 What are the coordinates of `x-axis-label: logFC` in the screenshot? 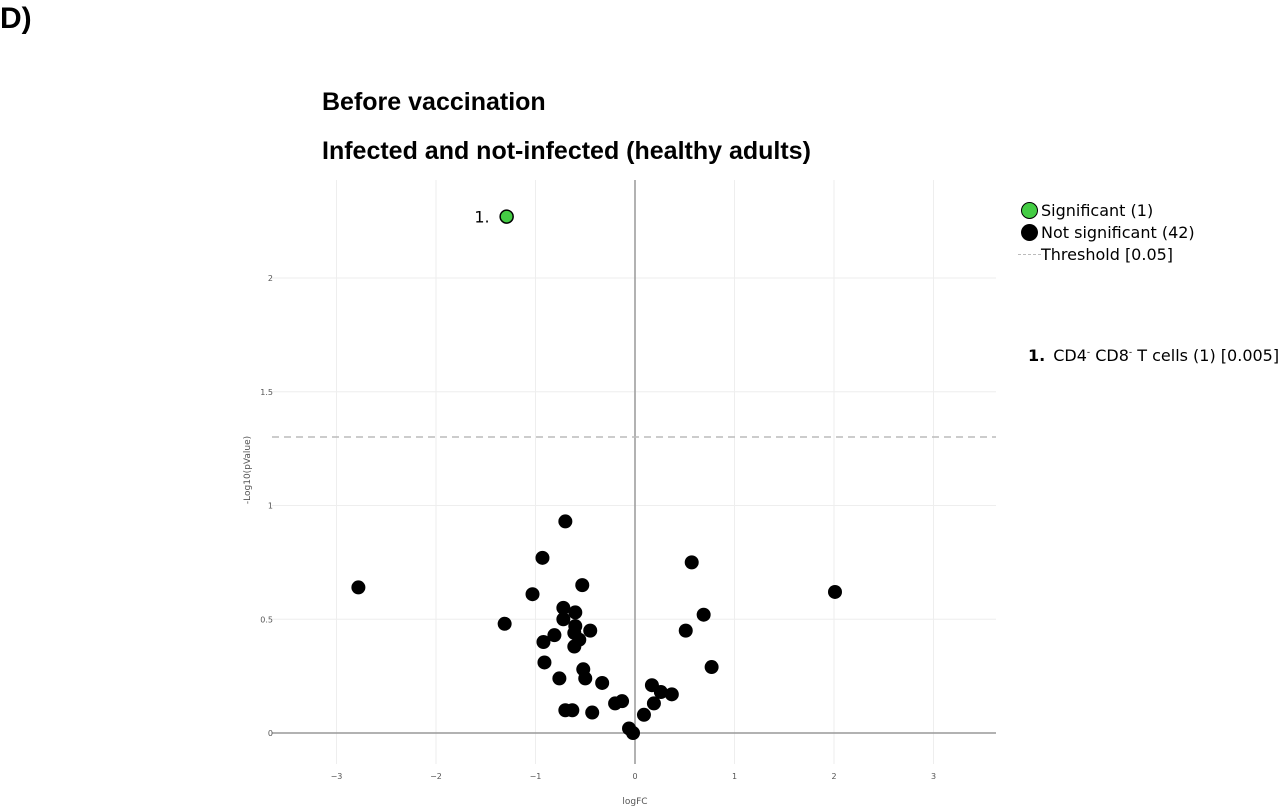 It's located at (634, 802).